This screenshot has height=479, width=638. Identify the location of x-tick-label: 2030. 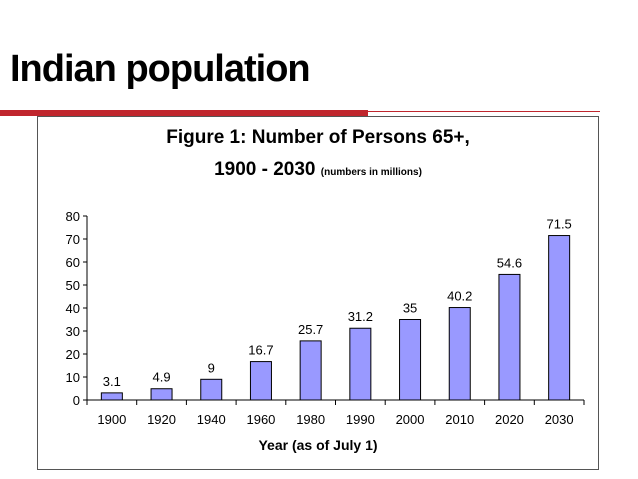
(559, 419).